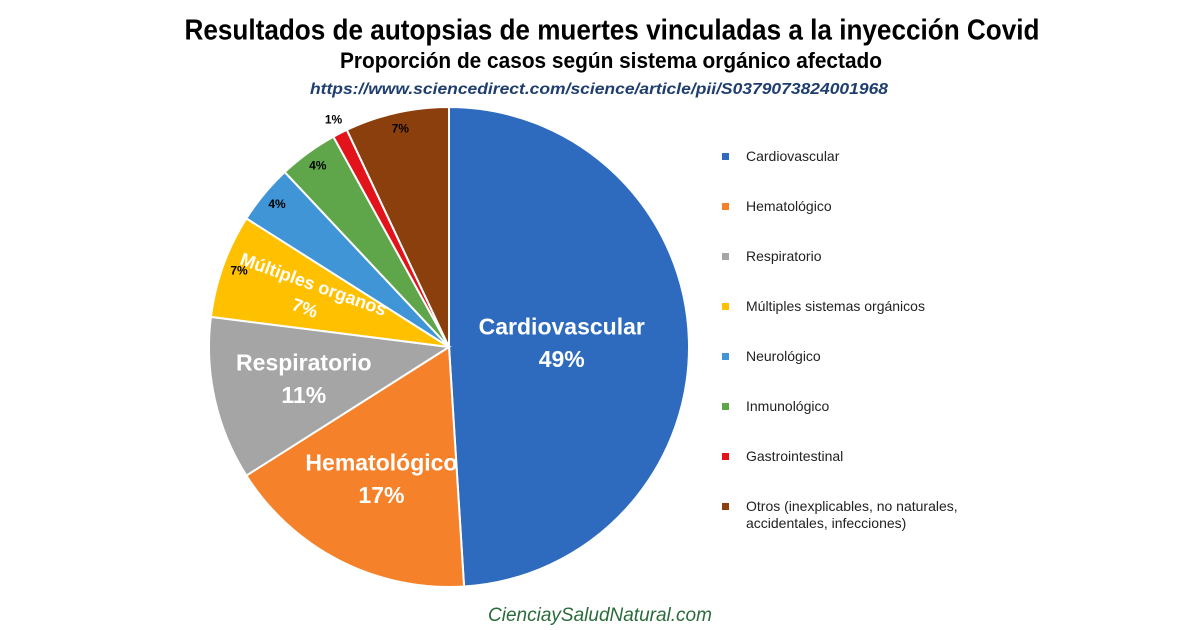 The width and height of the screenshot is (1200, 630). What do you see at coordinates (562, 327) in the screenshot?
I see `slice-name: Cardiovascular` at bounding box center [562, 327].